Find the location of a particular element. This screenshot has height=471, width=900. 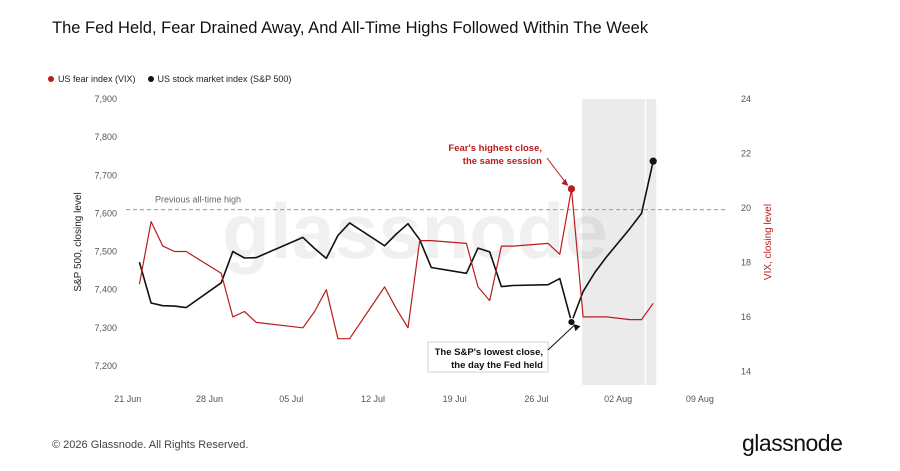

legend-item-vix: US fear index (VIX) is located at coordinates (92, 79).